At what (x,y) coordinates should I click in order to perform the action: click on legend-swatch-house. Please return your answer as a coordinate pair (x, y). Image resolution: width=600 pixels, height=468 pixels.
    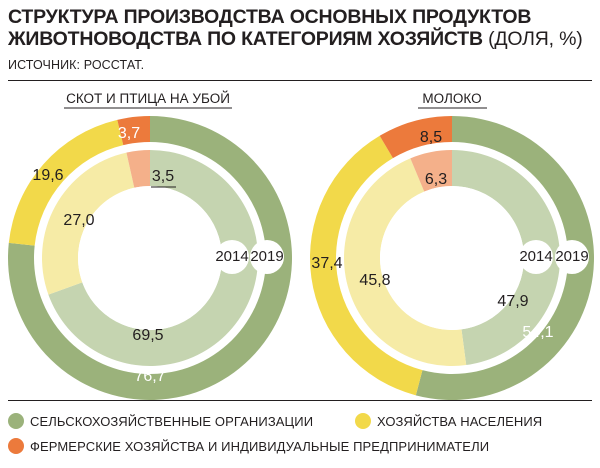
    Looking at the image, I should click on (363, 421).